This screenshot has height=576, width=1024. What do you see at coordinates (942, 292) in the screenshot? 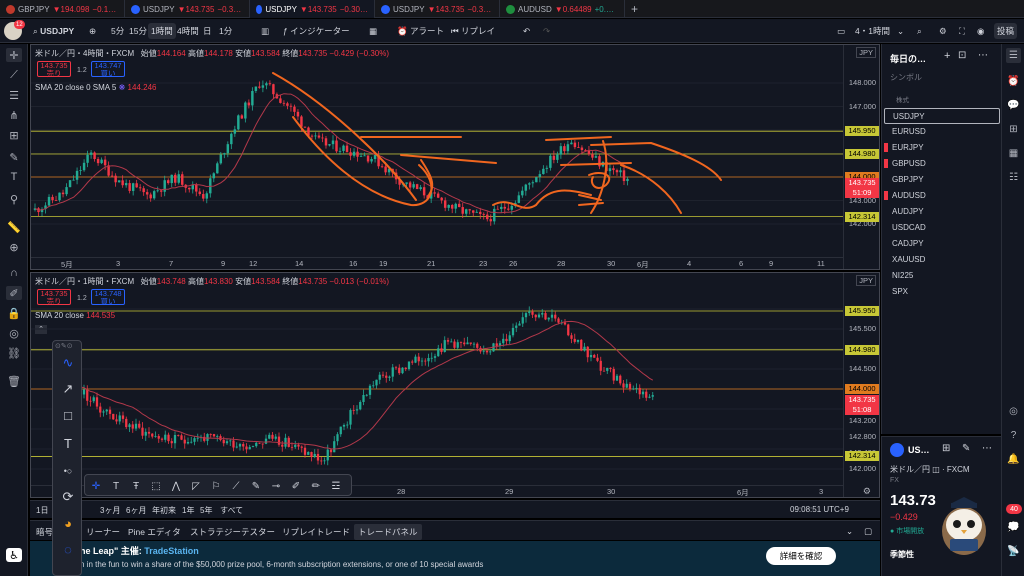
I see `watchlist-item-spx: SPX` at bounding box center [942, 292].